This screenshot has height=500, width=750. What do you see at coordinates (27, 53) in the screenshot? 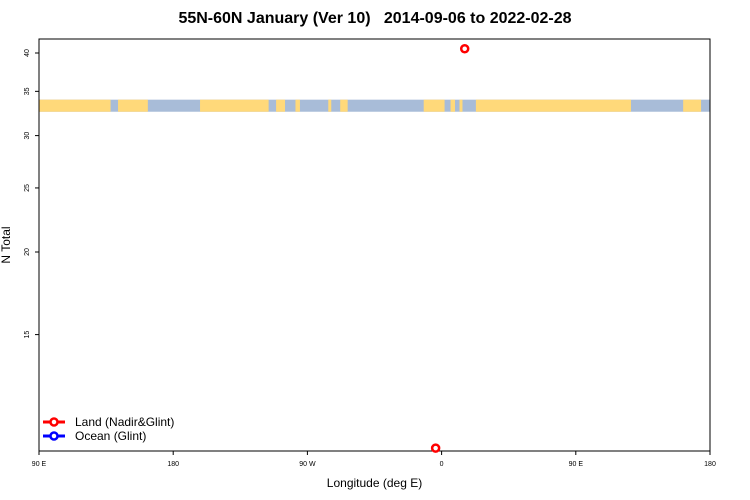
I see `y-tick-label: 40` at bounding box center [27, 53].